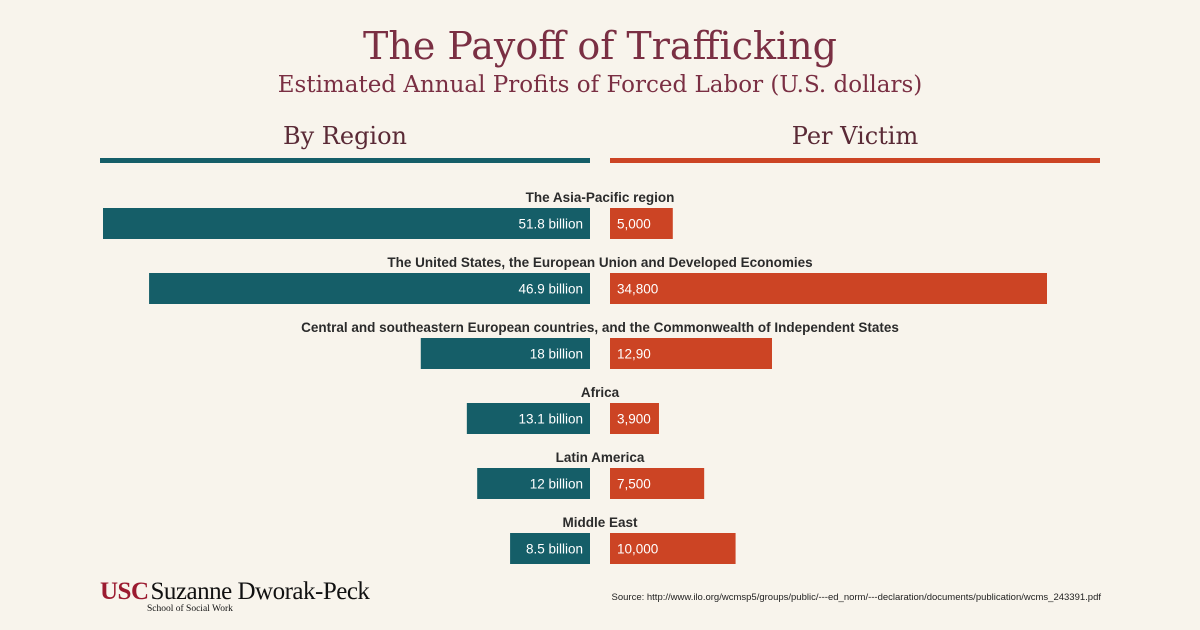 The height and width of the screenshot is (630, 1200). What do you see at coordinates (550, 224) in the screenshot?
I see `region-value-label: 51.8 billion` at bounding box center [550, 224].